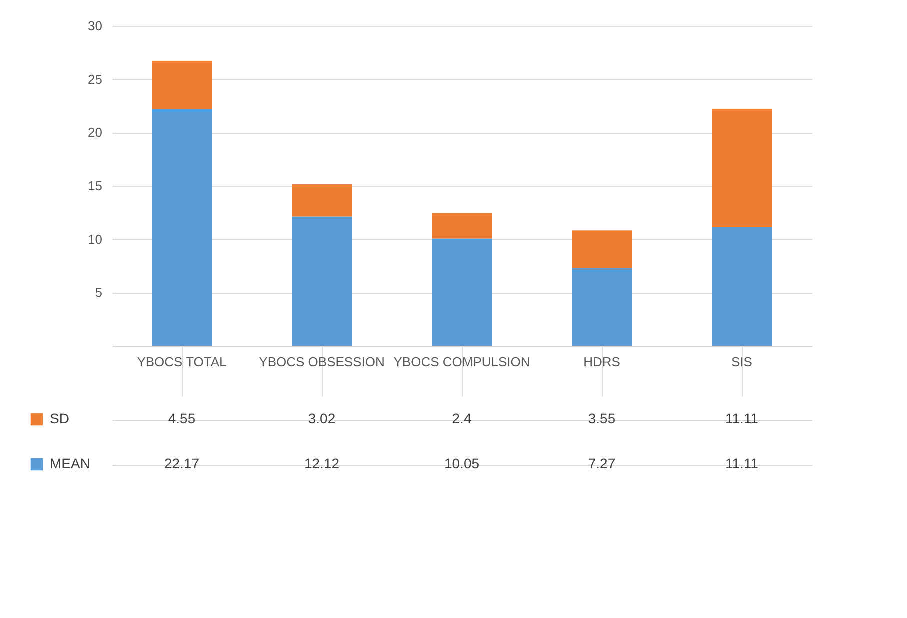  Describe the element at coordinates (98, 292) in the screenshot. I see `y-tick-label: 5` at that location.